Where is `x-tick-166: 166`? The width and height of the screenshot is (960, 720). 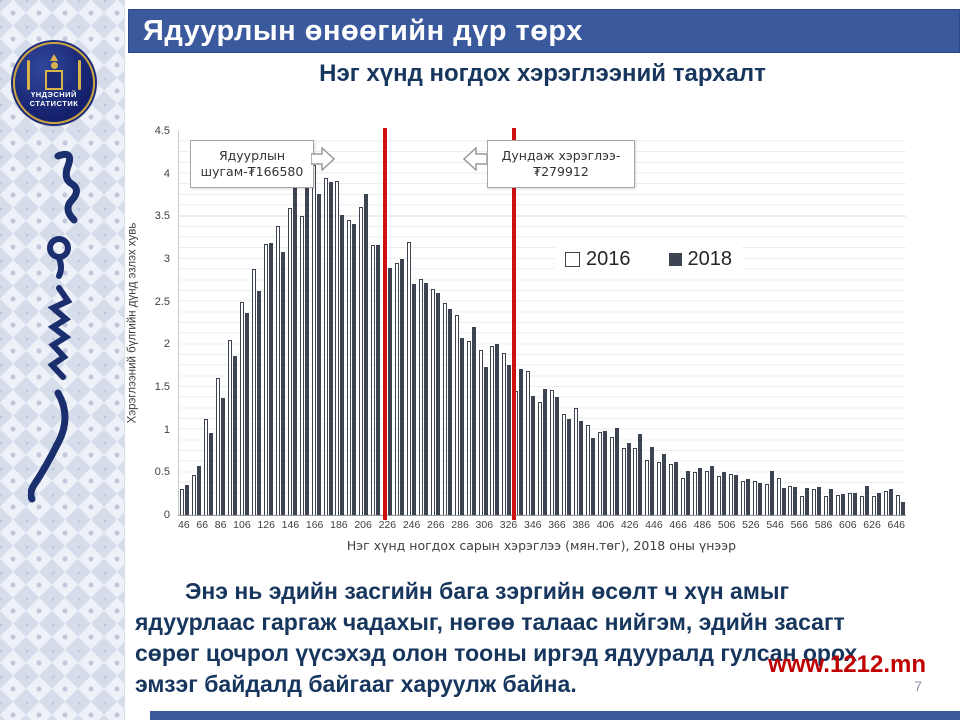 x-tick-166: 166 is located at coordinates (314, 525).